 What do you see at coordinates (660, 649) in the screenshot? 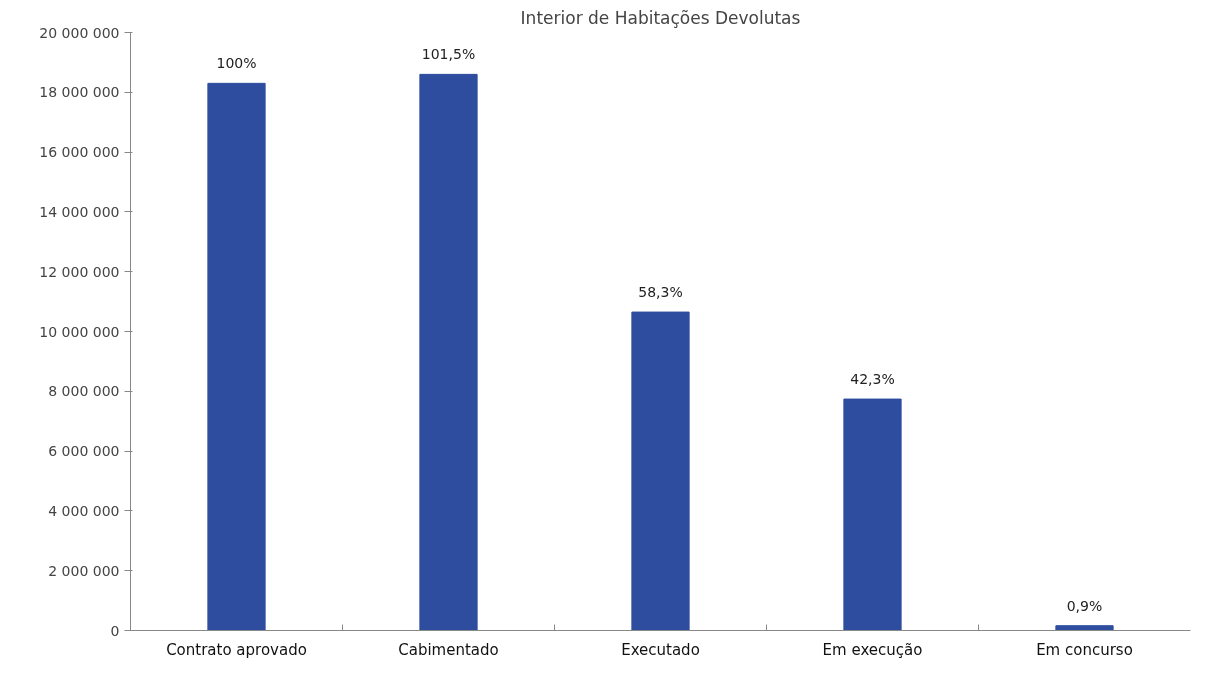
I see `x-tick-label: Executado` at bounding box center [660, 649].